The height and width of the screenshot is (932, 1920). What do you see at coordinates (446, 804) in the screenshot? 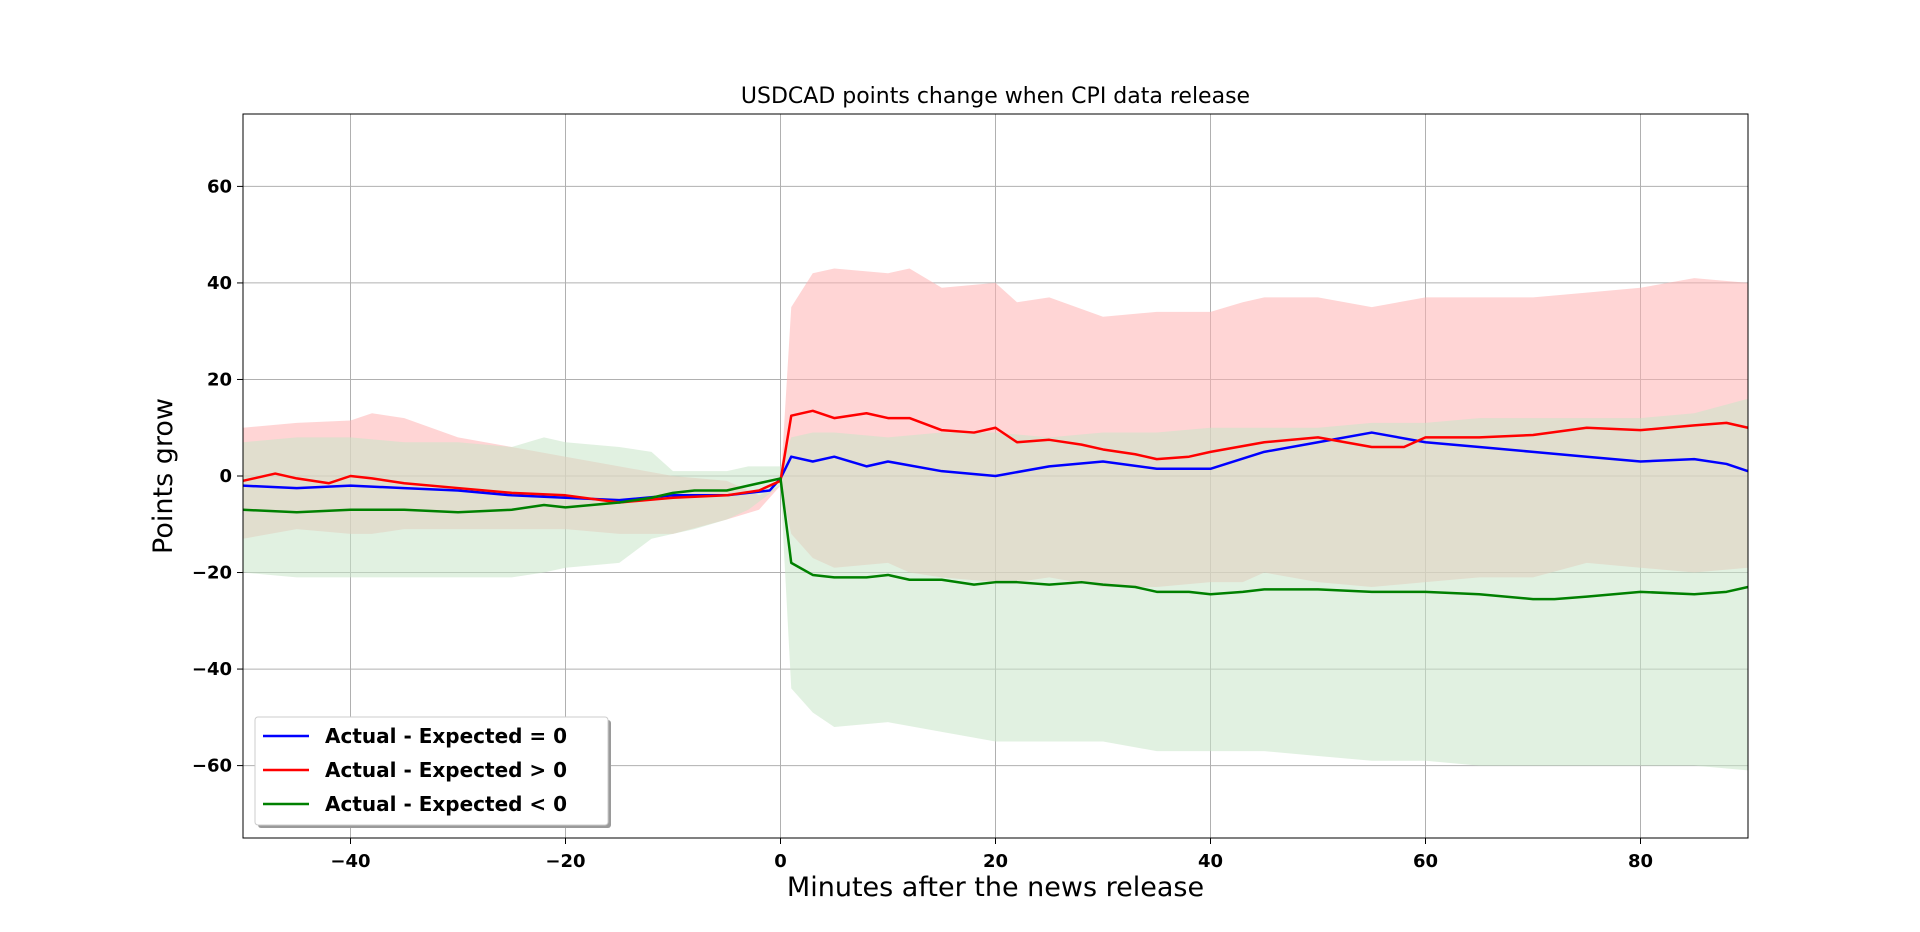
I see `legend-label: Actual - Expected < 0` at bounding box center [446, 804].